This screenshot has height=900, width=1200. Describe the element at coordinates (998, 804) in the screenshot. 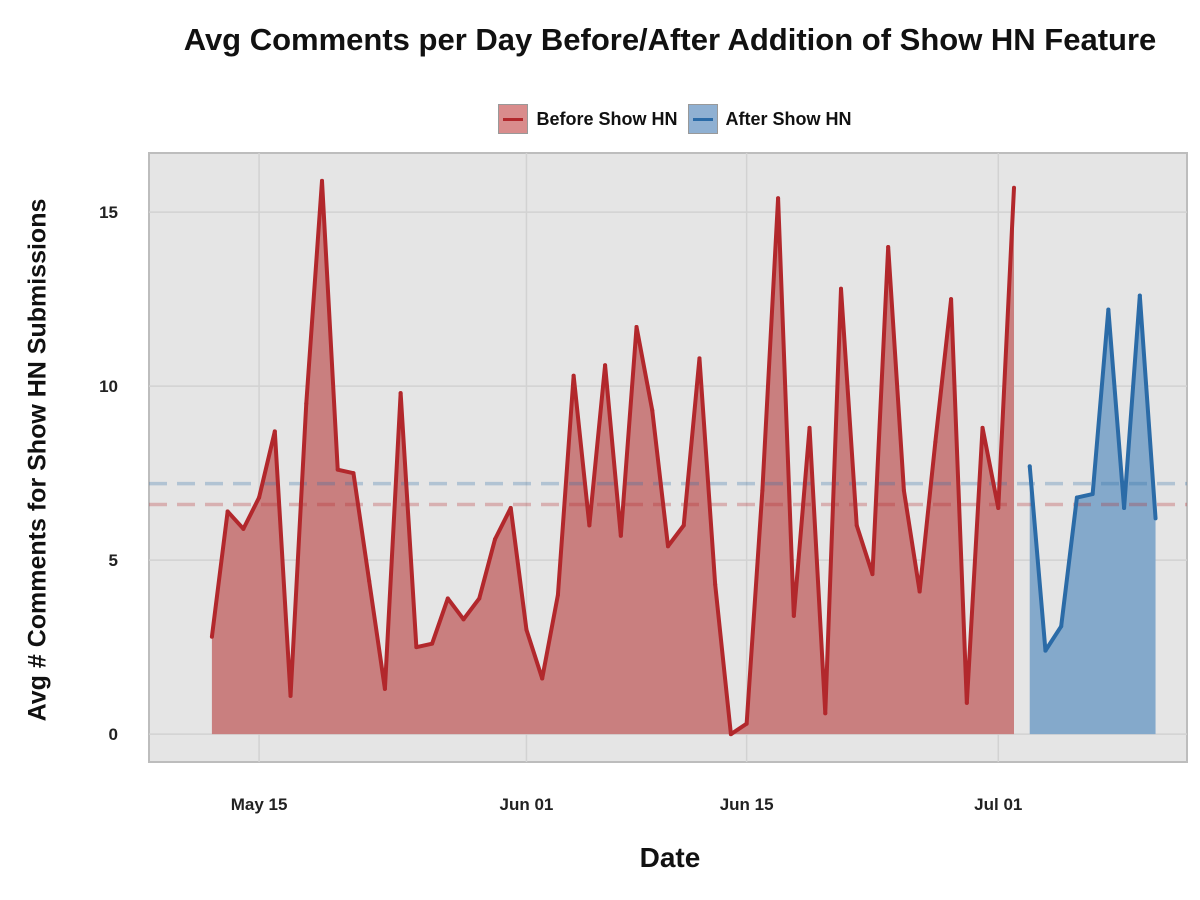

I see `x-tick-label-3: Jul 01` at that location.